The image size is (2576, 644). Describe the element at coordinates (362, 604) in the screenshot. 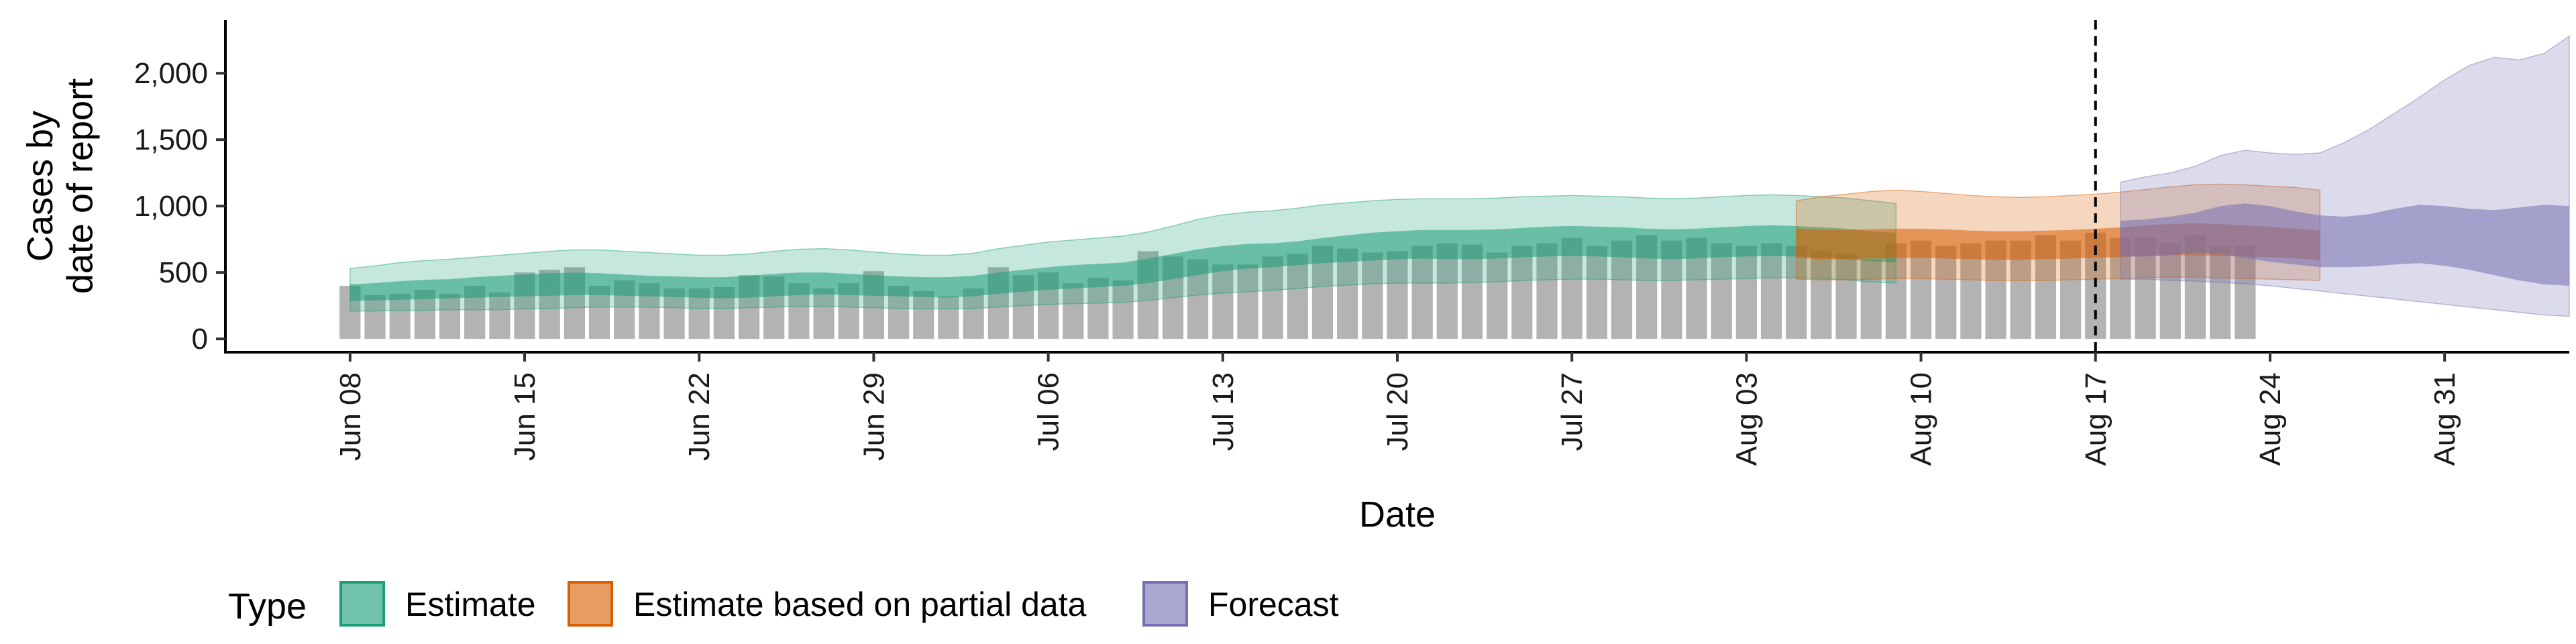

I see `legend-key-estimate` at that location.